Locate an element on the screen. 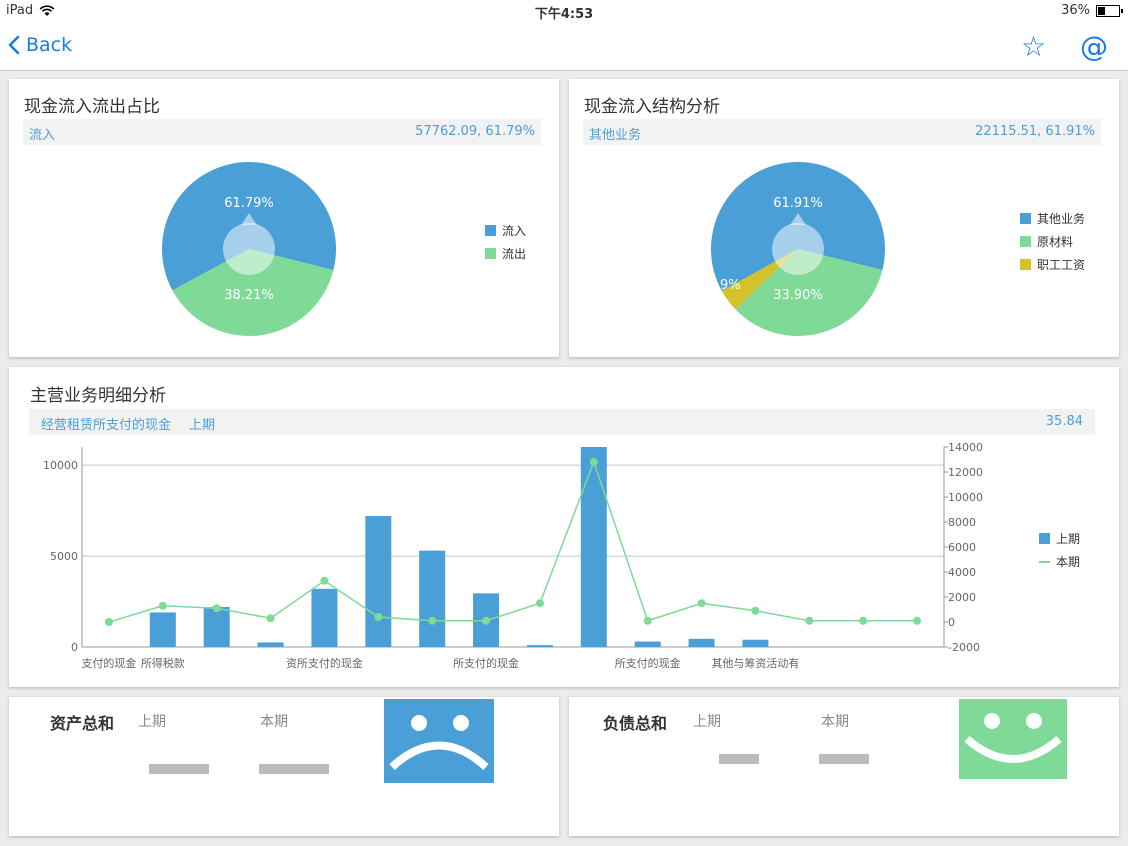 This screenshot has height=846, width=1128. y-right-tick-label: 8000 is located at coordinates (962, 522).